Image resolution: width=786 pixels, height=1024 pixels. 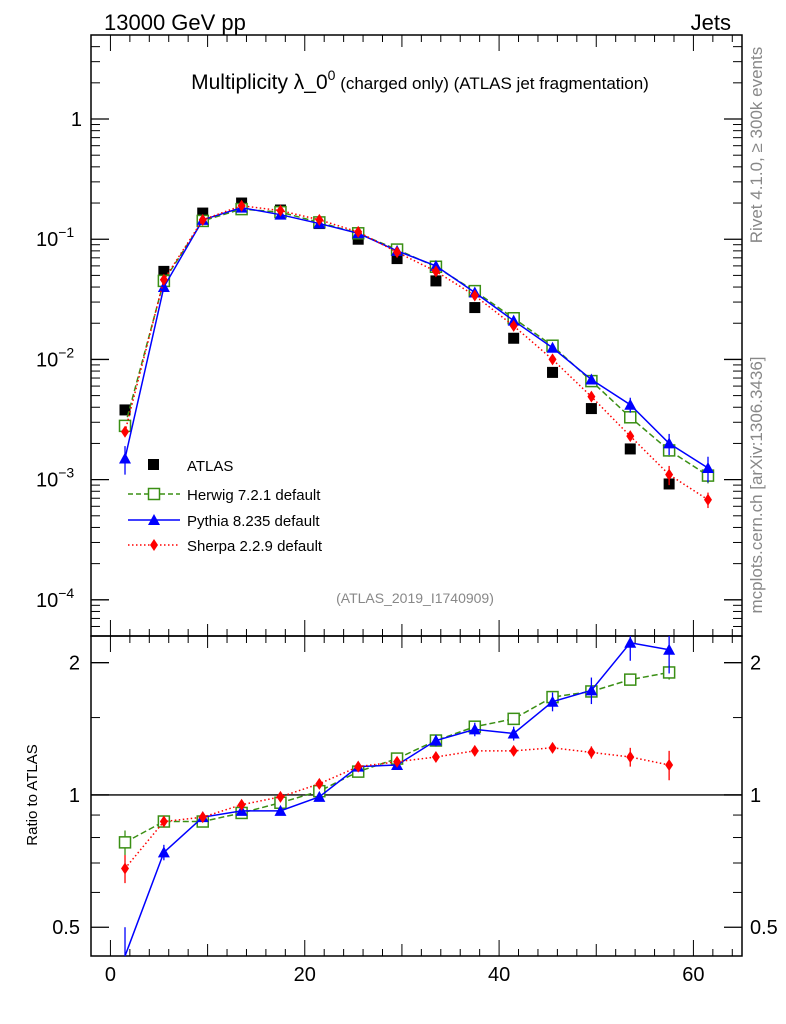 What do you see at coordinates (253, 521) in the screenshot?
I see `legend-label-pythia: Pythia 8.235 default` at bounding box center [253, 521].